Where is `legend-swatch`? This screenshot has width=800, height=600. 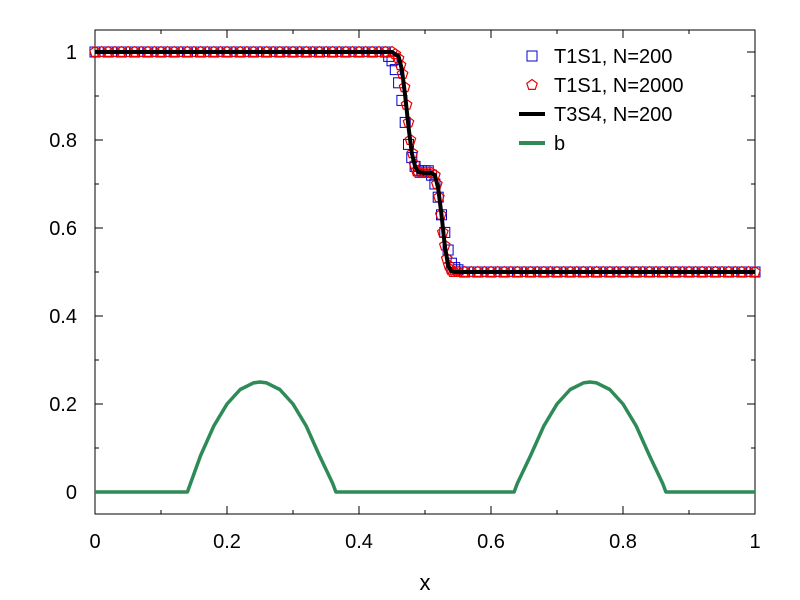
legend-swatch is located at coordinates (532, 84).